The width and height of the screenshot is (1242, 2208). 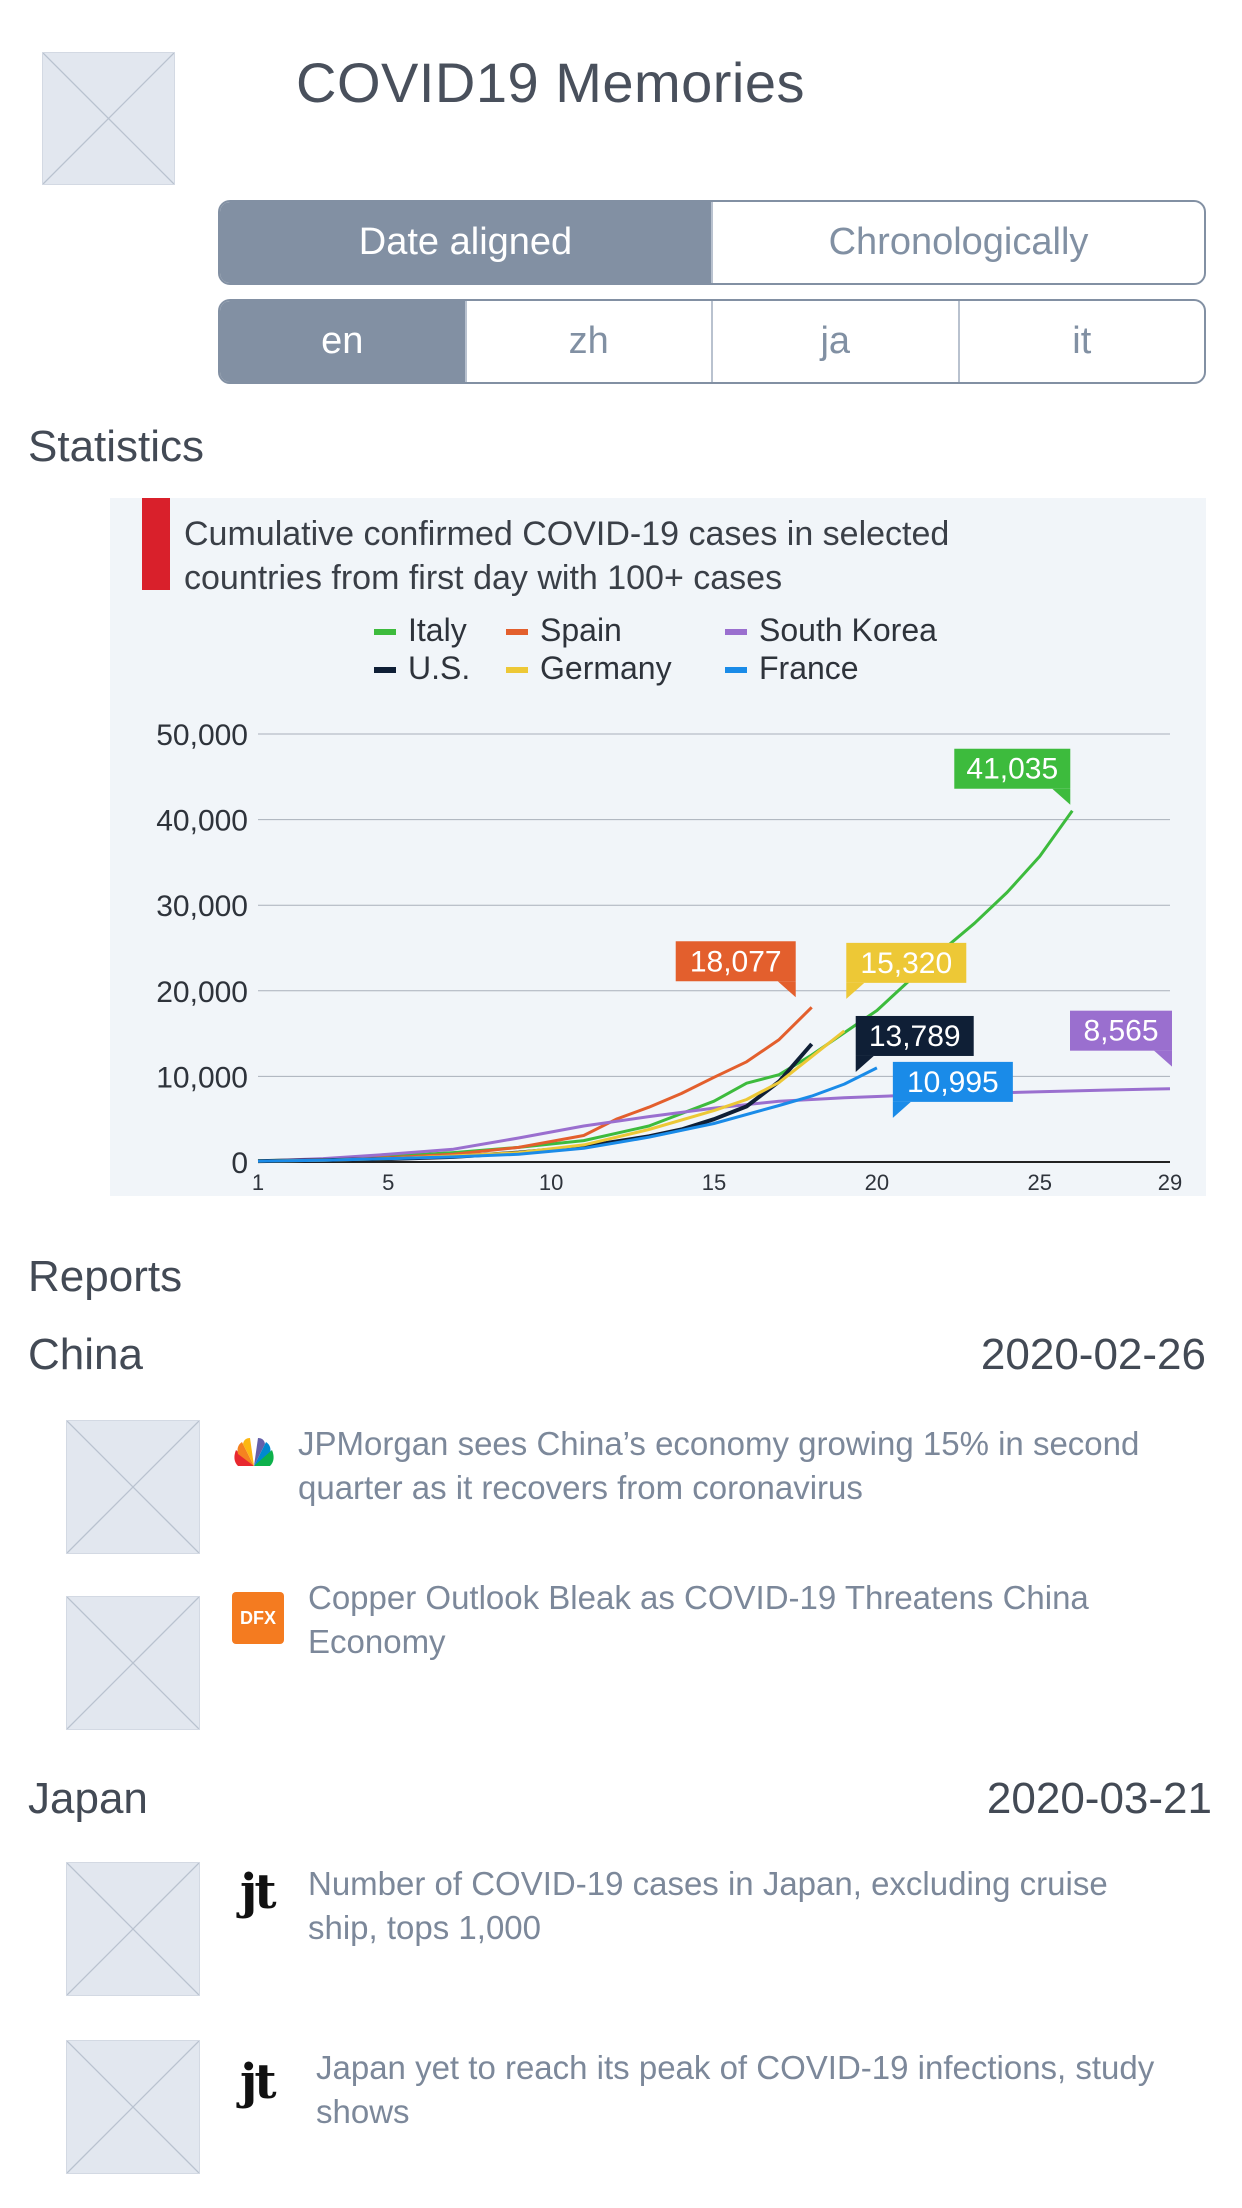 What do you see at coordinates (588, 341) in the screenshot?
I see `language-option-zh: zh` at bounding box center [588, 341].